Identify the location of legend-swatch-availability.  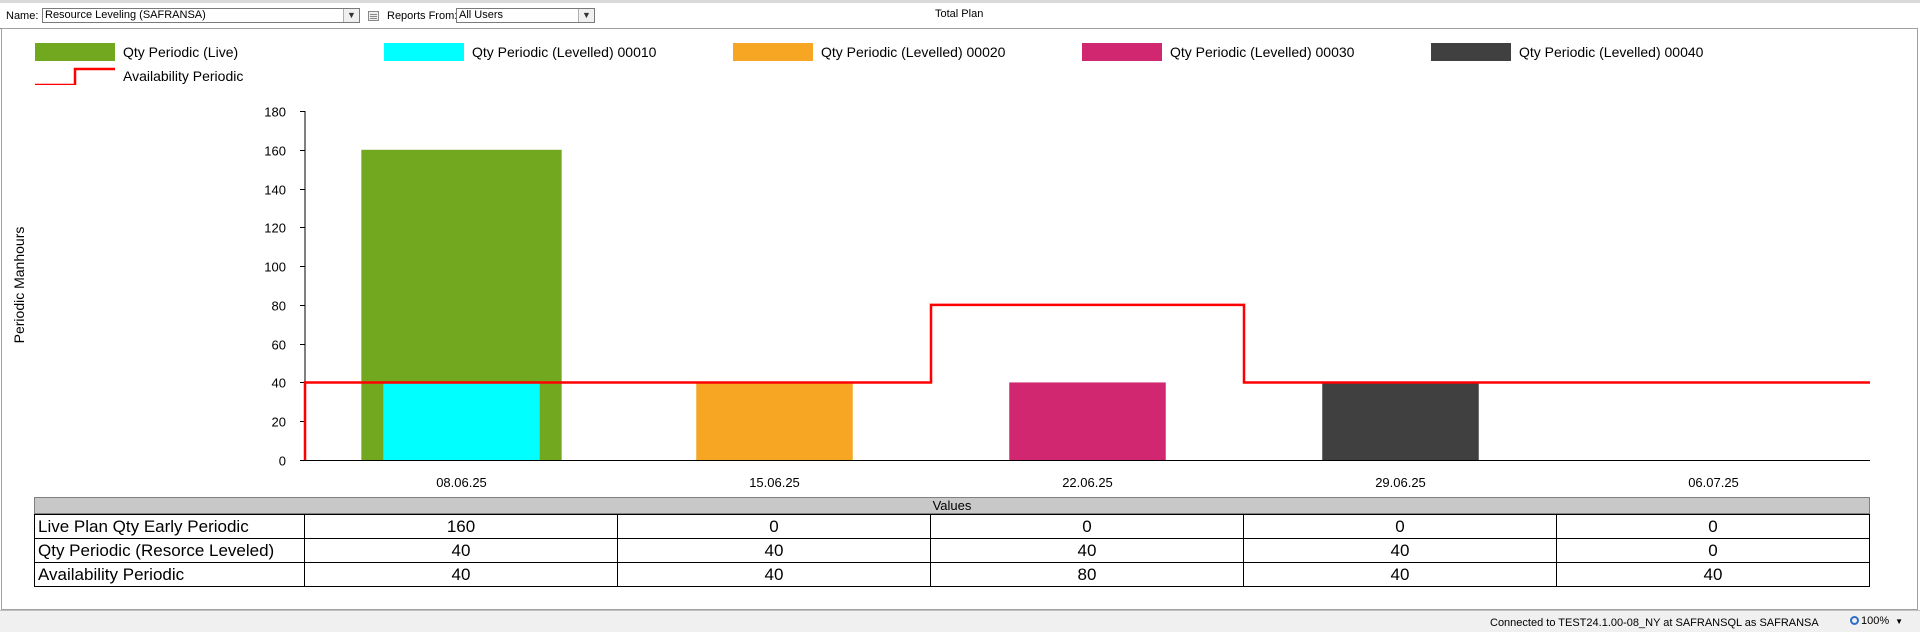
(75, 76).